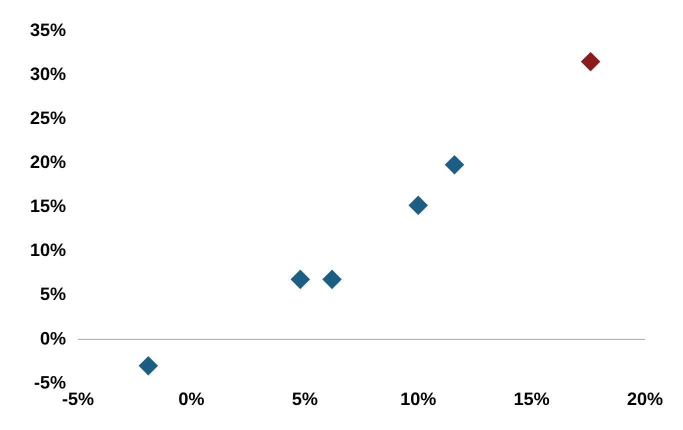  Describe the element at coordinates (48, 74) in the screenshot. I see `y-tick-label: 30%` at that location.